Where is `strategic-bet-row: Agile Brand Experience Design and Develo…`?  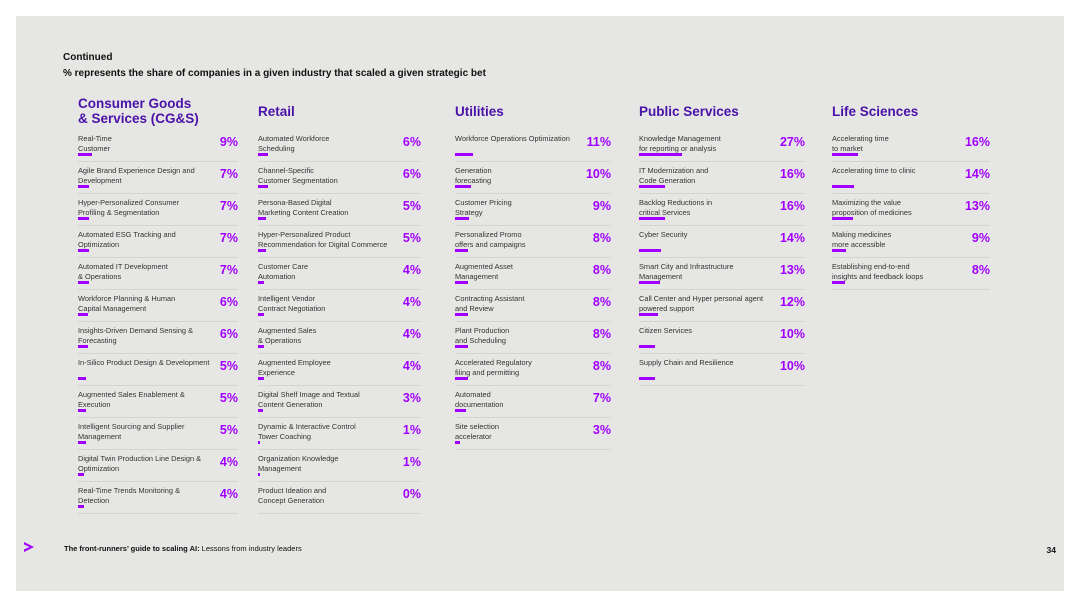
strategic-bet-row: Agile Brand Experience Design and Develo… is located at coordinates (158, 178).